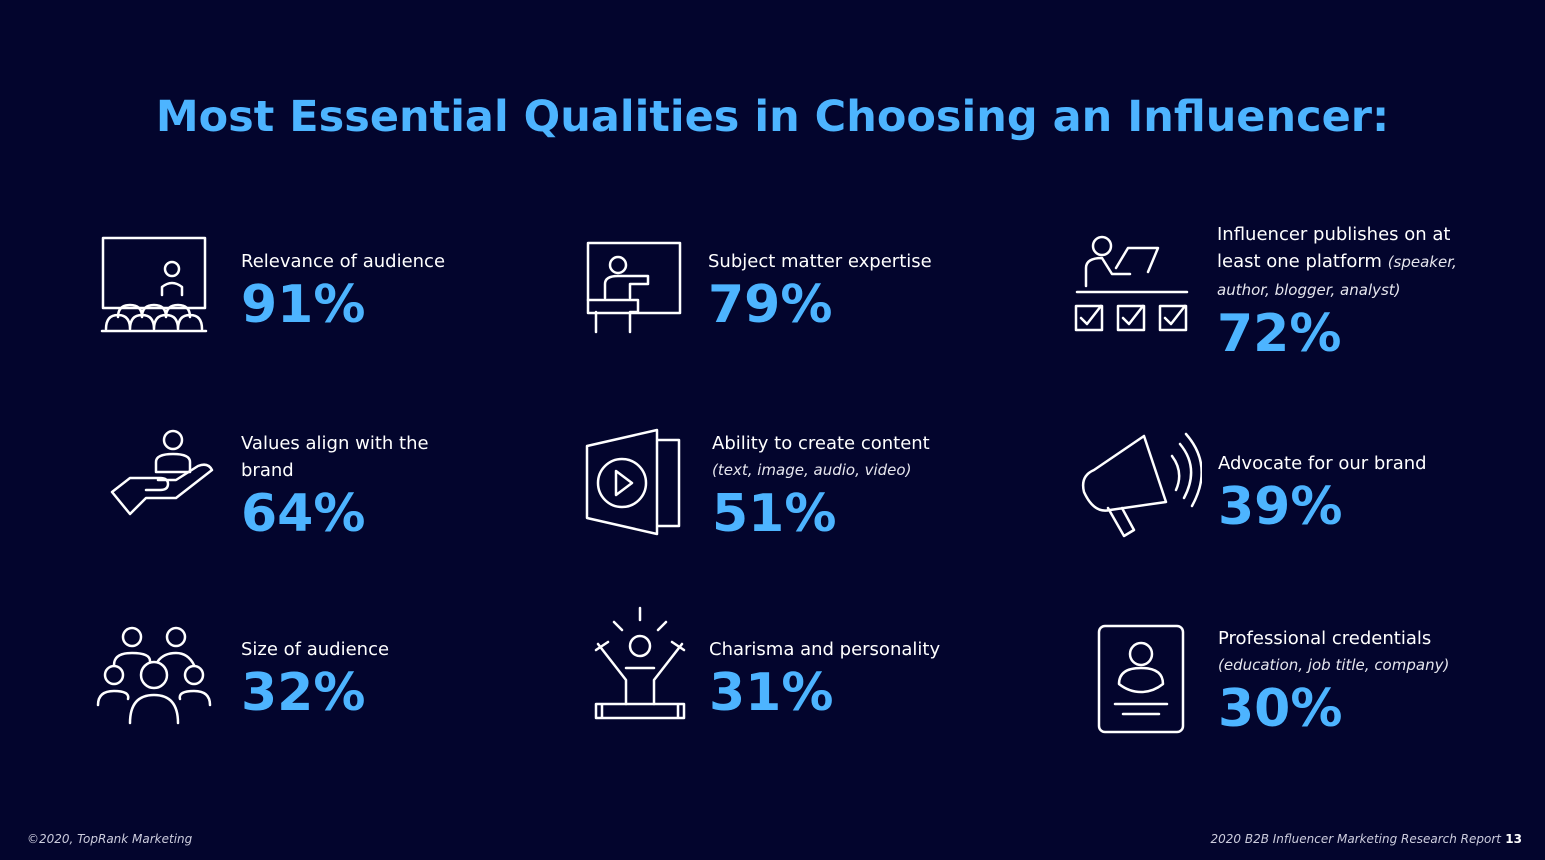 Image resolution: width=1545 pixels, height=860 pixels. What do you see at coordinates (1337, 276) in the screenshot?
I see `label-note: (speaker, author, blogger, analyst)` at bounding box center [1337, 276].